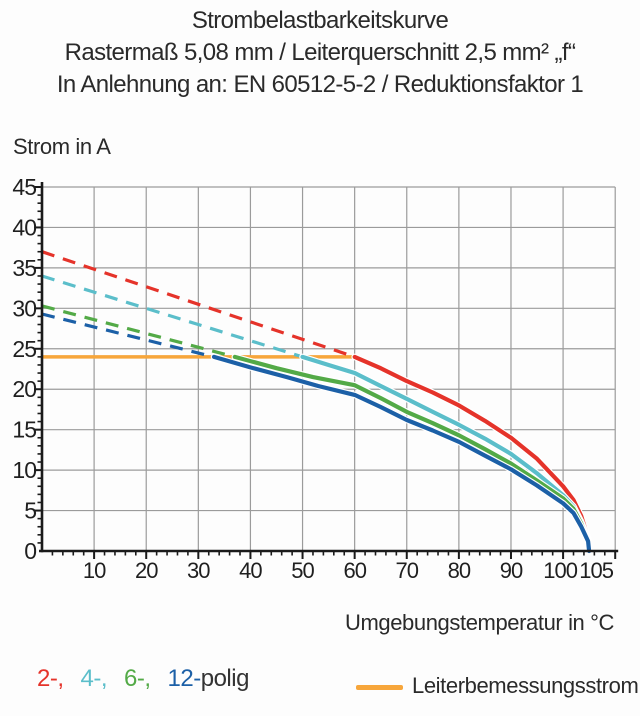 This screenshot has height=716, width=640. Describe the element at coordinates (62, 146) in the screenshot. I see `y-axis-title: Strom in A` at that location.